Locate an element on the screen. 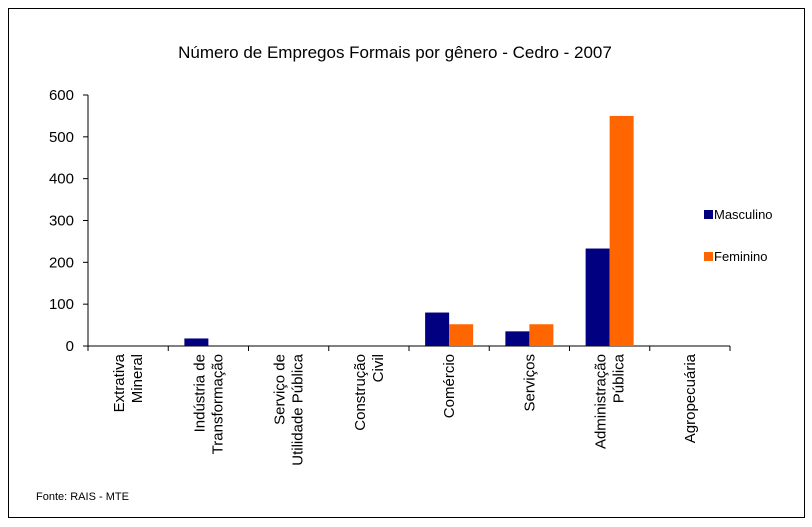 This screenshot has width=812, height=527. x-tick-label: Agropecuária is located at coordinates (690, 398).